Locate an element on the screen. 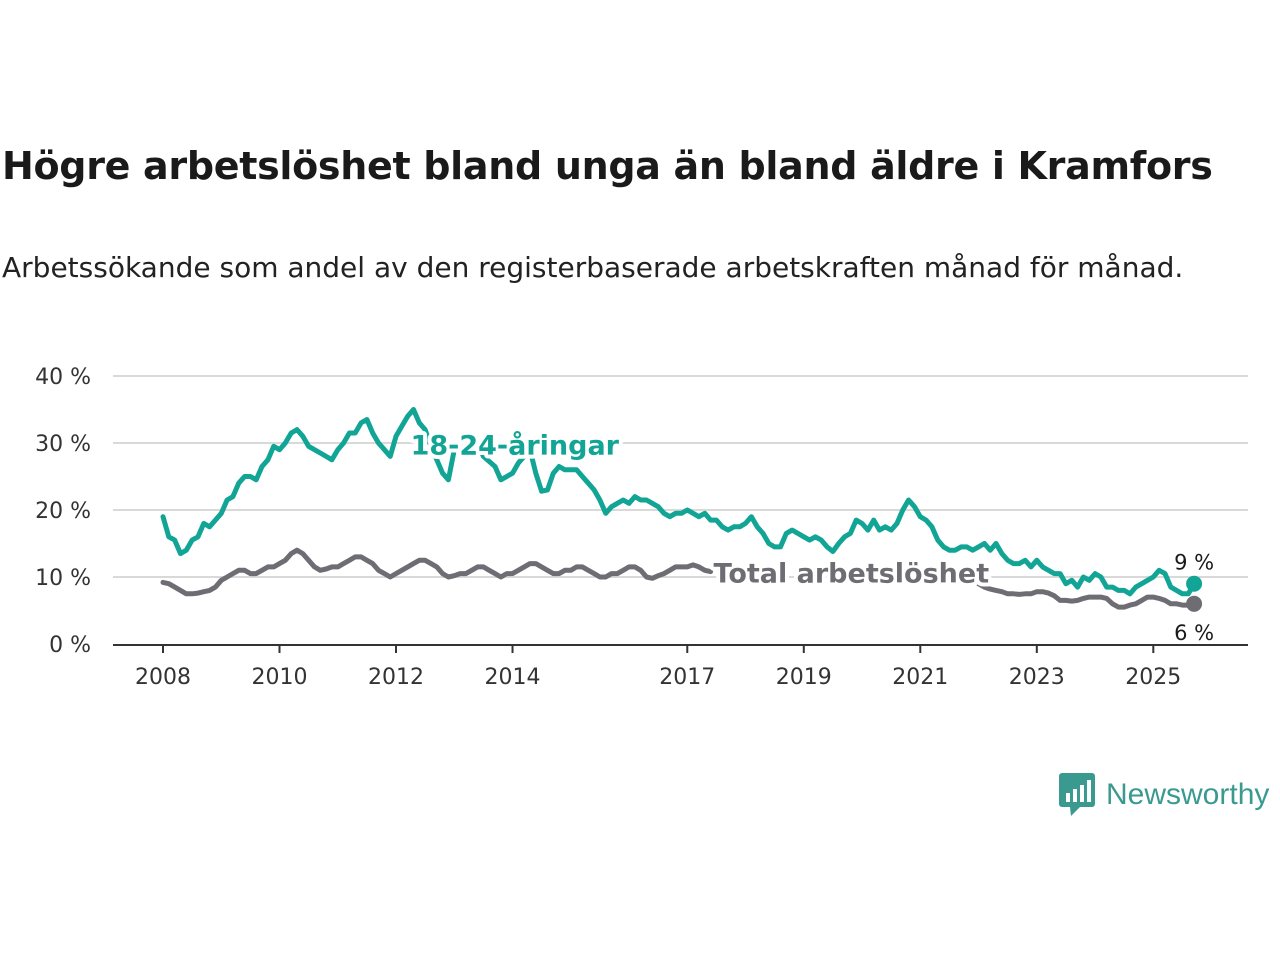 Image resolution: width=1280 pixels, height=960 pixels. x-tick-label: 2023 is located at coordinates (1037, 677).